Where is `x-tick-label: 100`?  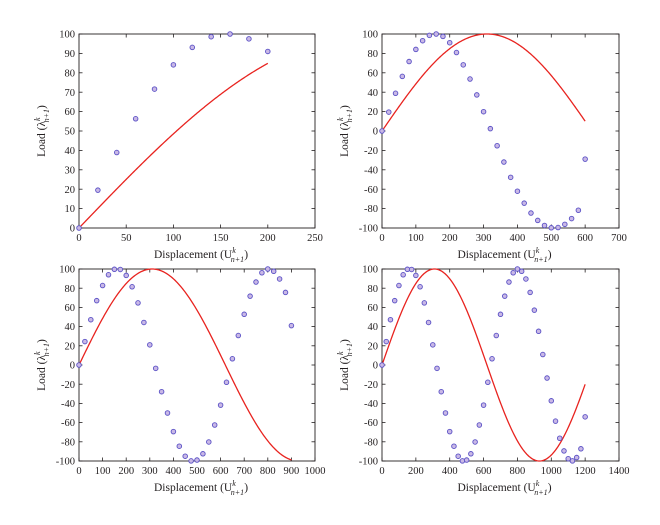
x-tick-label: 100 is located at coordinates (416, 238).